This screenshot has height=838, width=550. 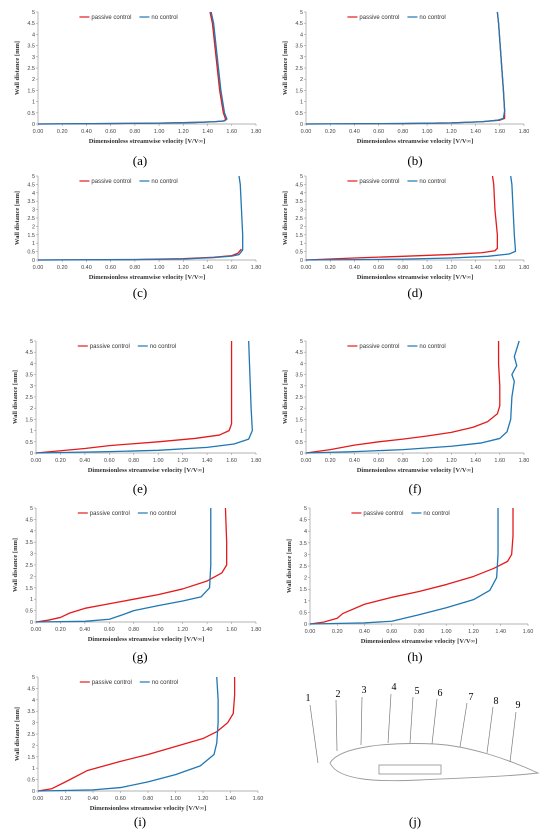 I want to click on y-tick-label: 4, so click(x=301, y=35).